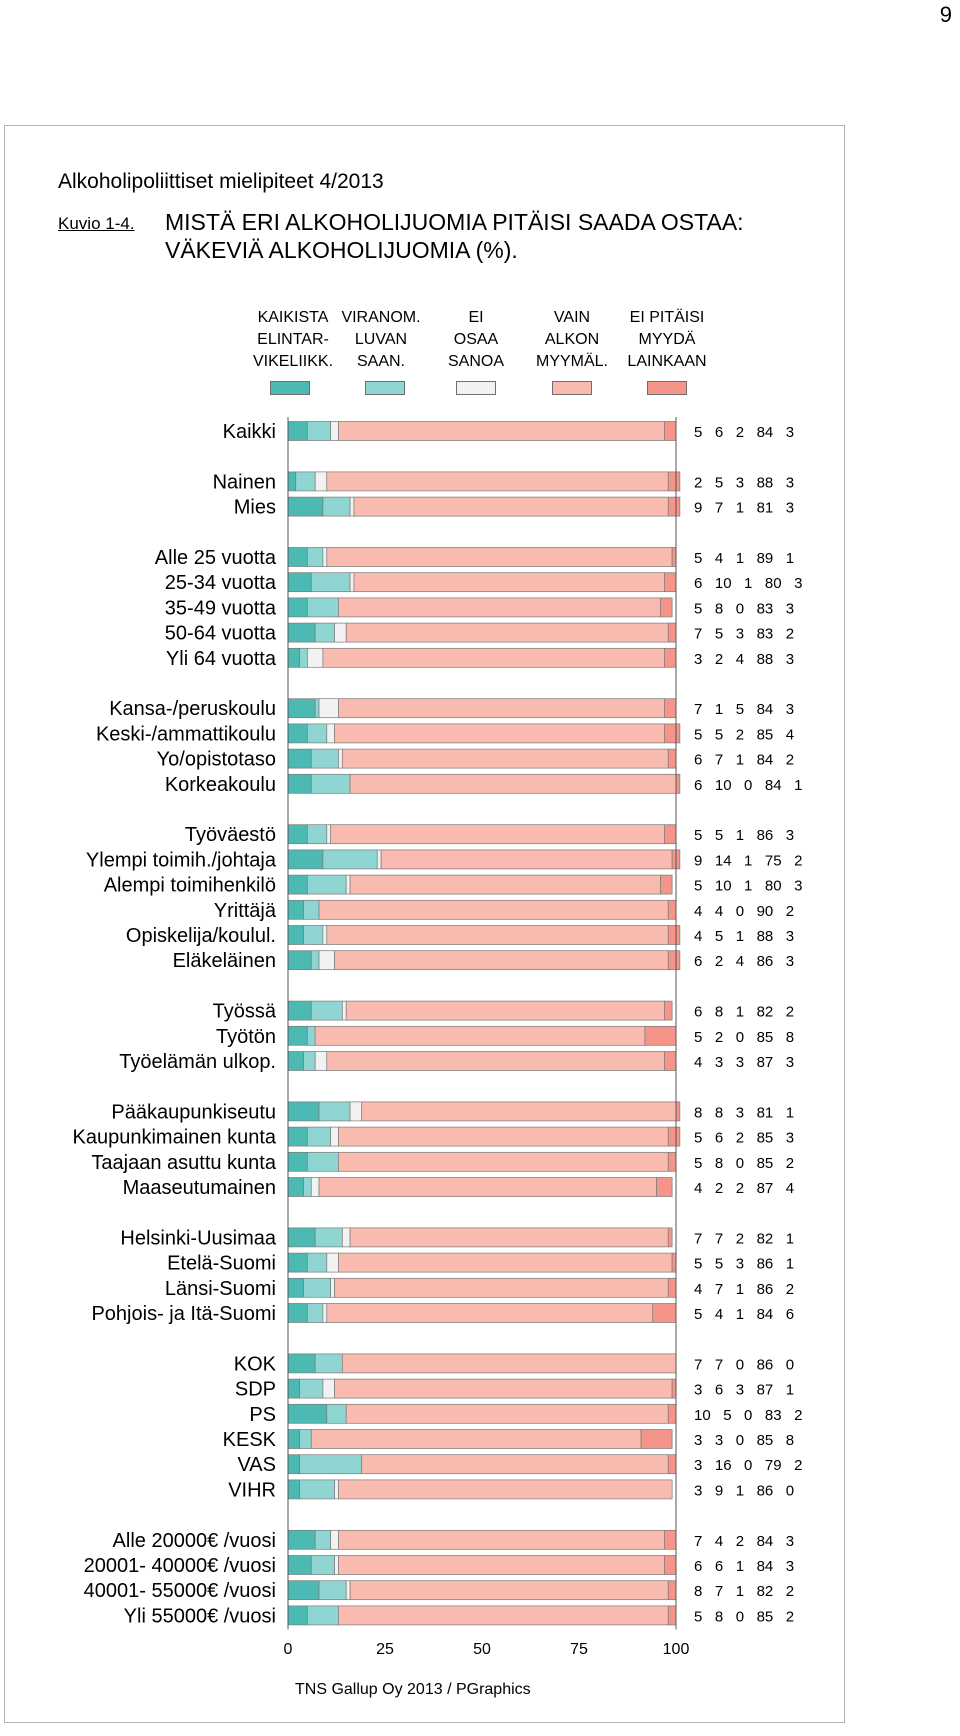 The height and width of the screenshot is (1736, 960). What do you see at coordinates (748, 1415) in the screenshot?
I see `value-labels: 10 5 0 83 2` at bounding box center [748, 1415].